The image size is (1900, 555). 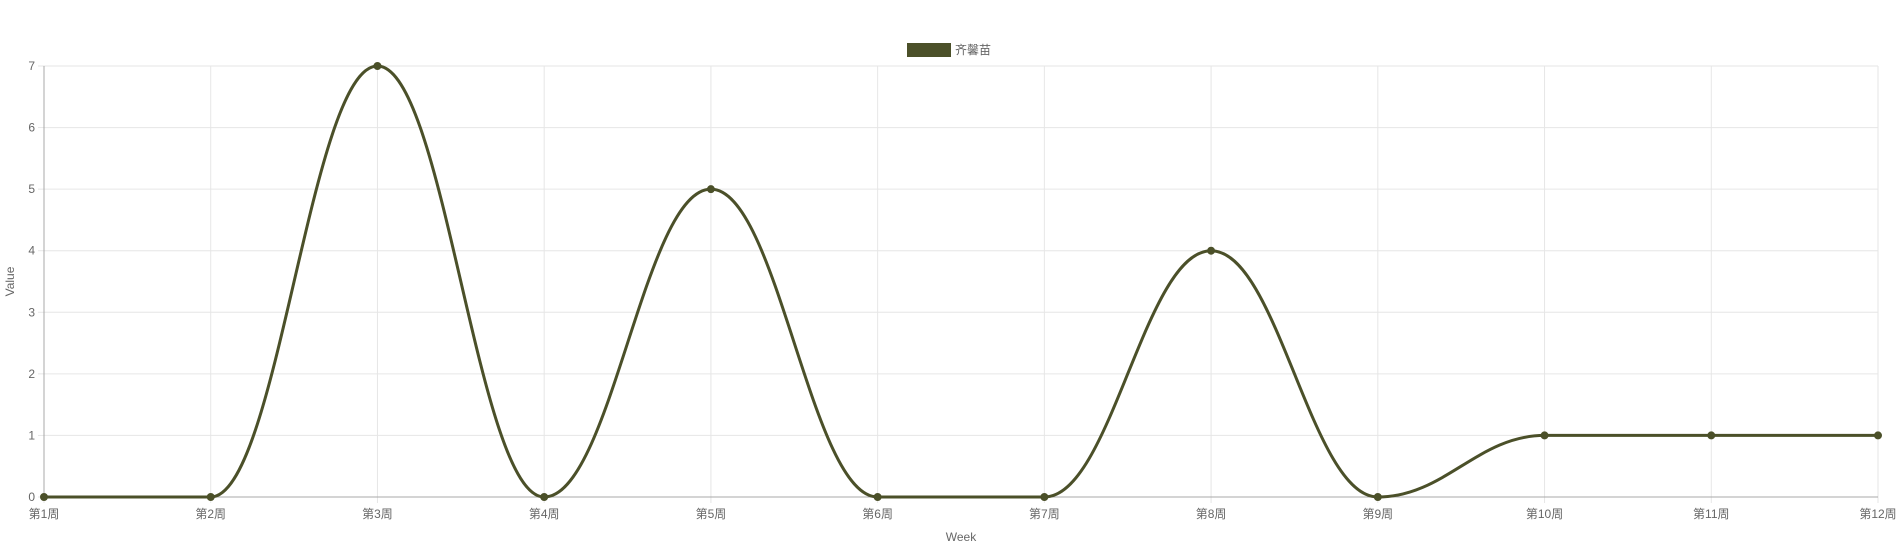 I want to click on y-tick-label: 1, so click(x=31, y=435).